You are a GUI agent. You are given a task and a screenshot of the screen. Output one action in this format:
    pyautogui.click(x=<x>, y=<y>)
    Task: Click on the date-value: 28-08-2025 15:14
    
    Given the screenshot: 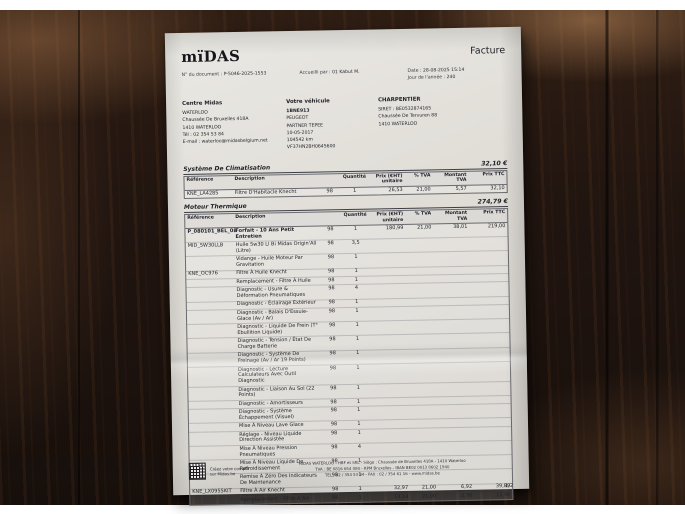 What is the action you would take?
    pyautogui.click(x=443, y=70)
    